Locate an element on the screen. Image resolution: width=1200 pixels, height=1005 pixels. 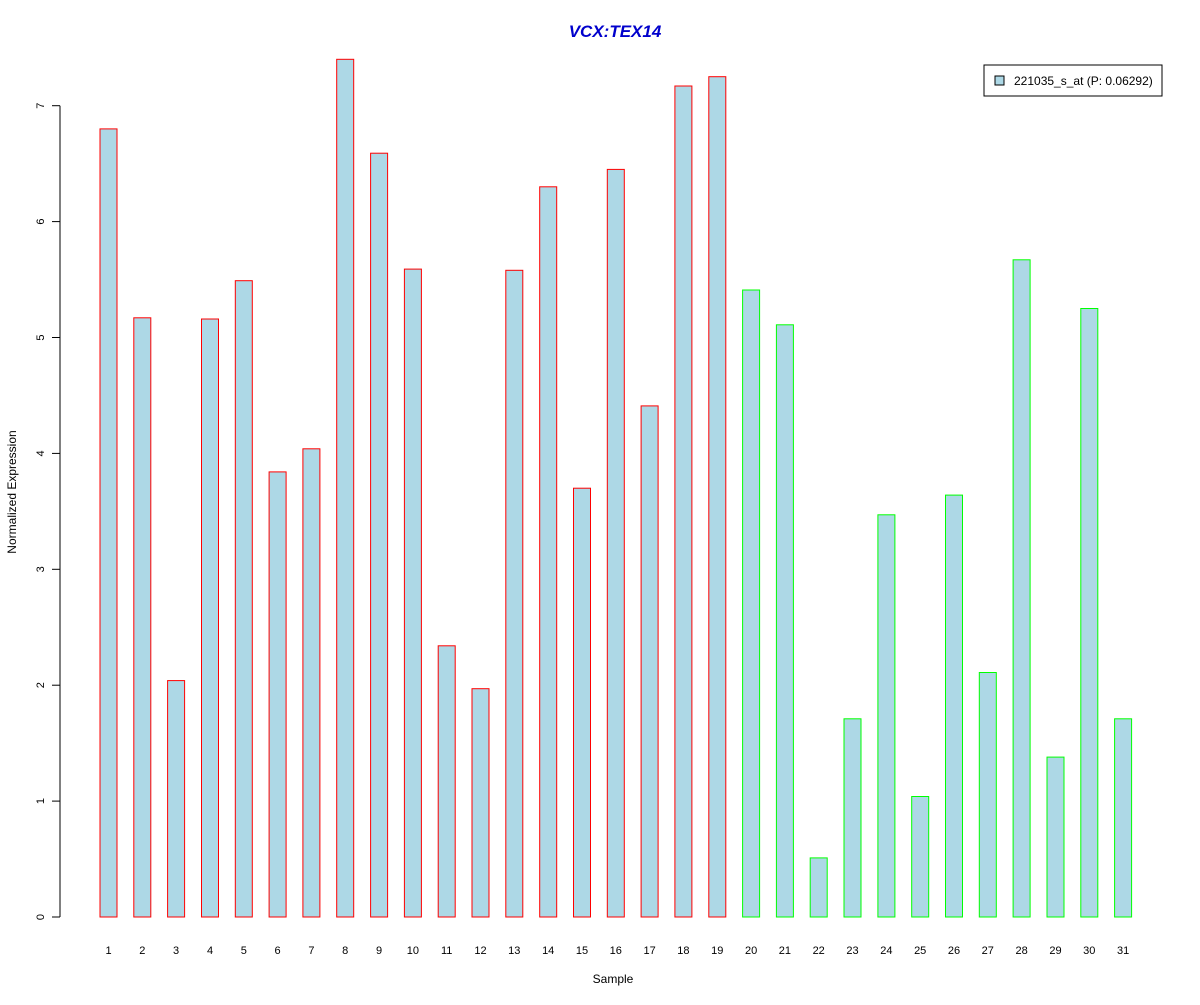
x-tick-label: 29 is located at coordinates (1055, 951).